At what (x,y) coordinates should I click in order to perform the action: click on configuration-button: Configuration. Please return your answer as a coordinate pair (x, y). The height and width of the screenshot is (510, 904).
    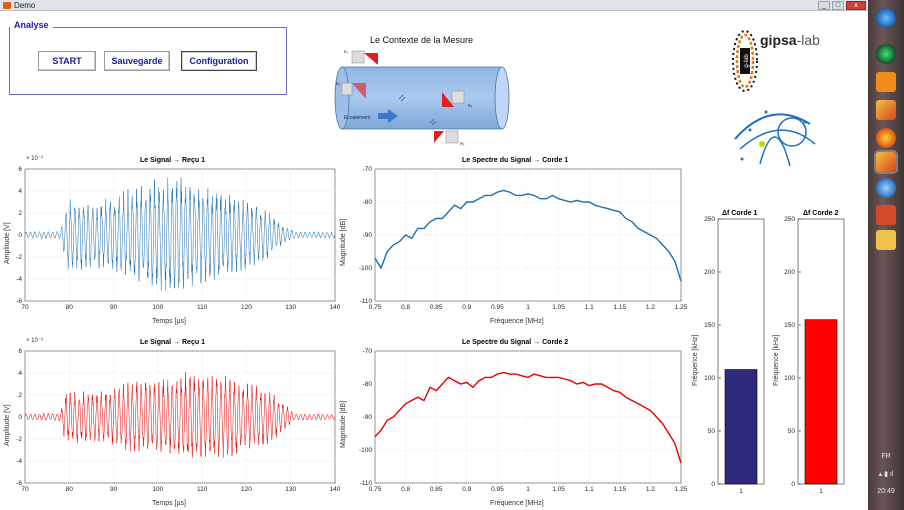
    Looking at the image, I should click on (219, 61).